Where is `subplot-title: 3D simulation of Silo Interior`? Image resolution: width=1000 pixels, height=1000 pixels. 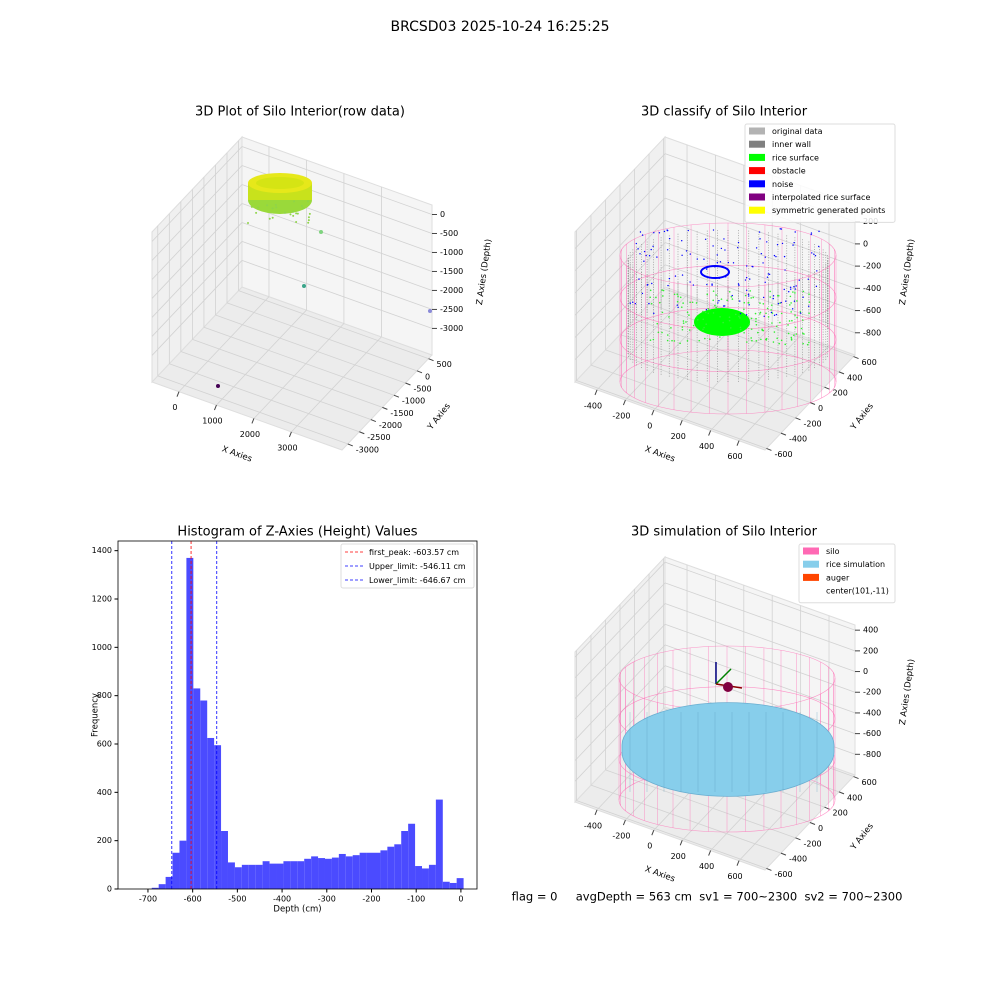 subplot-title: 3D simulation of Silo Interior is located at coordinates (724, 532).